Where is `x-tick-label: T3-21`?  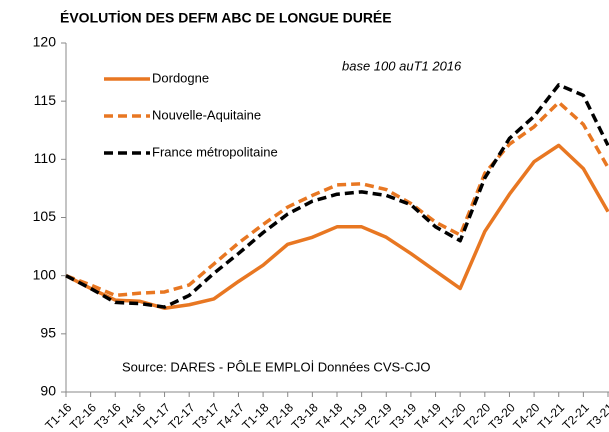 x-tick-label: T3-21 is located at coordinates (596, 416).